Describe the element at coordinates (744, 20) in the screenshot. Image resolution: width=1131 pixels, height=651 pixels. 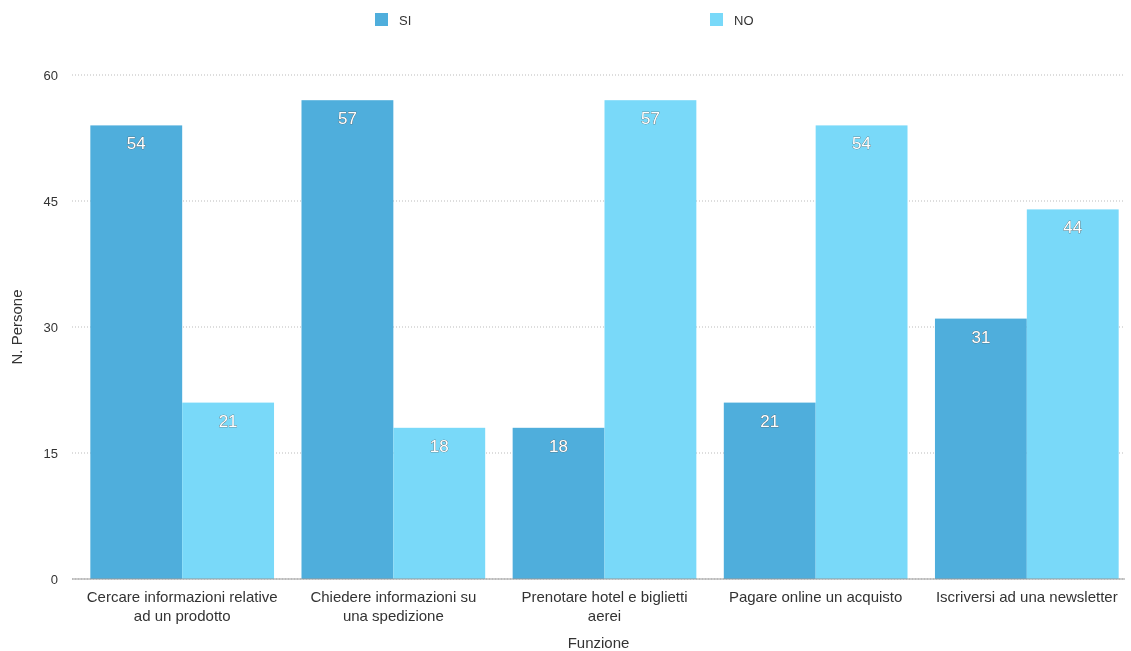
I see `legend-label: NO` at that location.